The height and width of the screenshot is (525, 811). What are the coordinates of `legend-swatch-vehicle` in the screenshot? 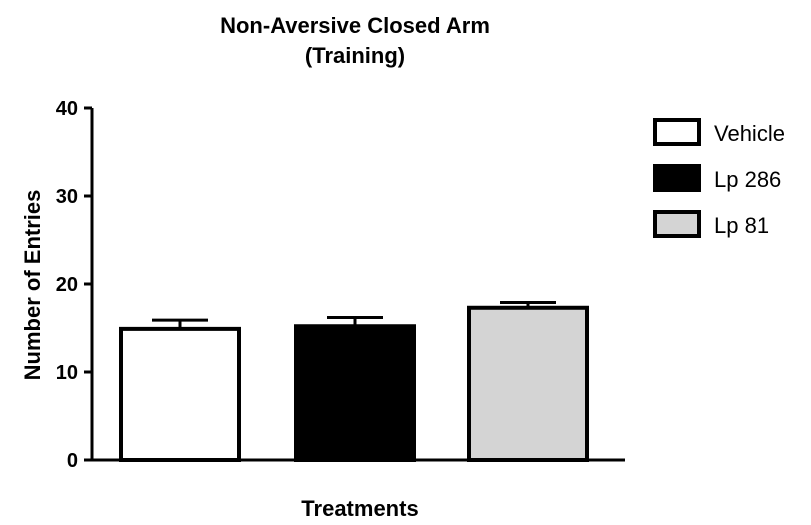 It's located at (677, 132).